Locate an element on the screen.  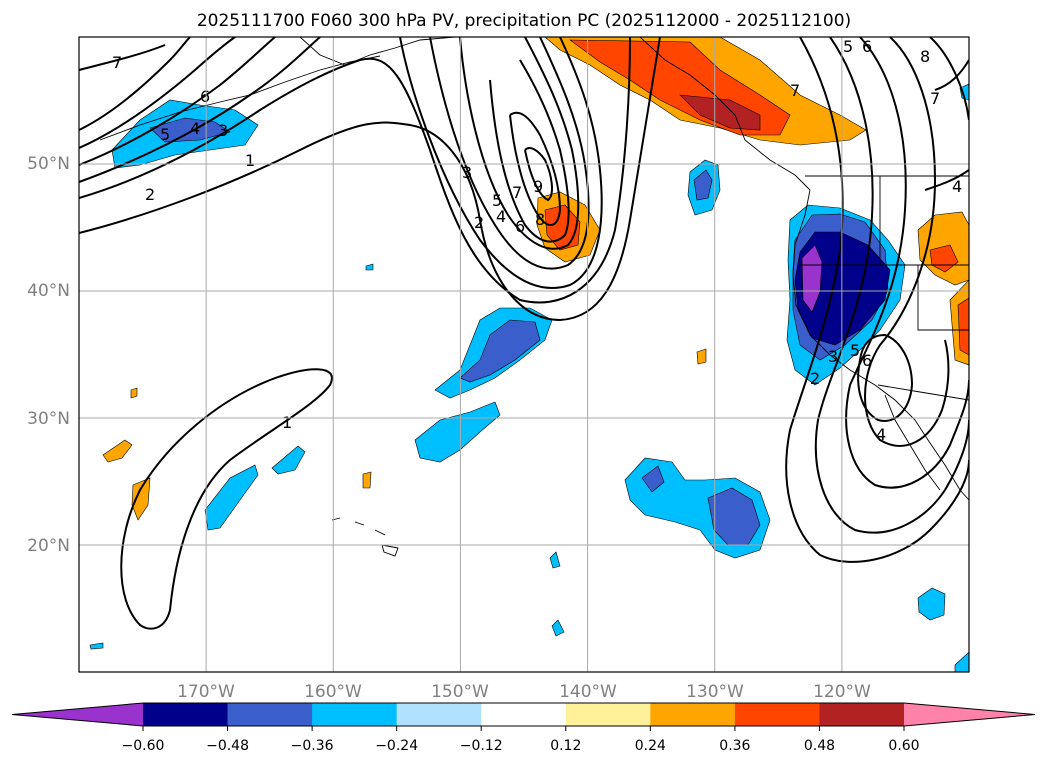
colorbar-tick-label-2: −0.36 is located at coordinates (312, 746).